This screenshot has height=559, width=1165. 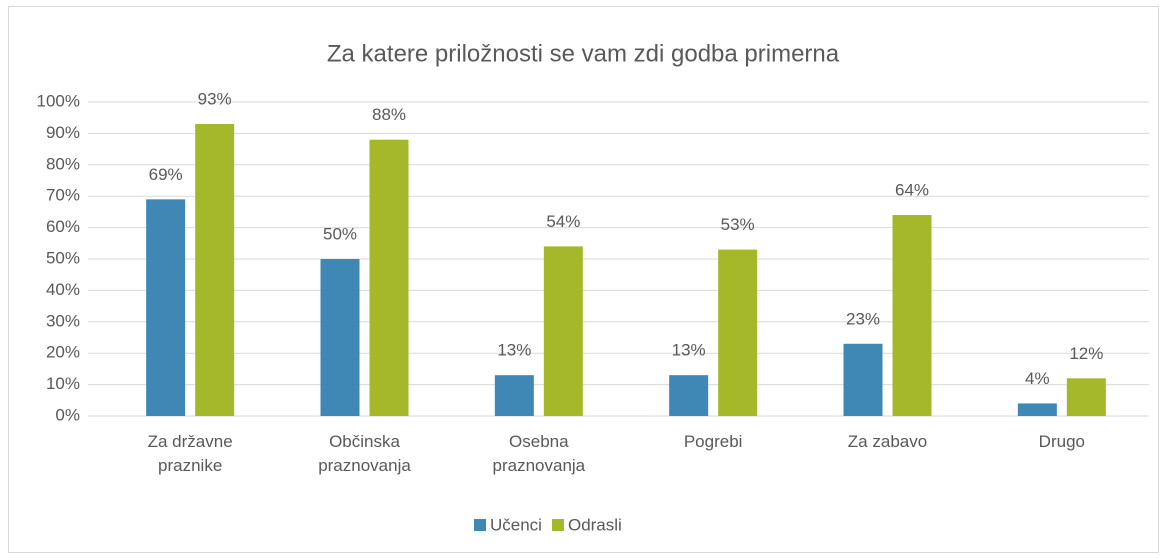 What do you see at coordinates (63, 352) in the screenshot?
I see `y-tick-label: 20%` at bounding box center [63, 352].